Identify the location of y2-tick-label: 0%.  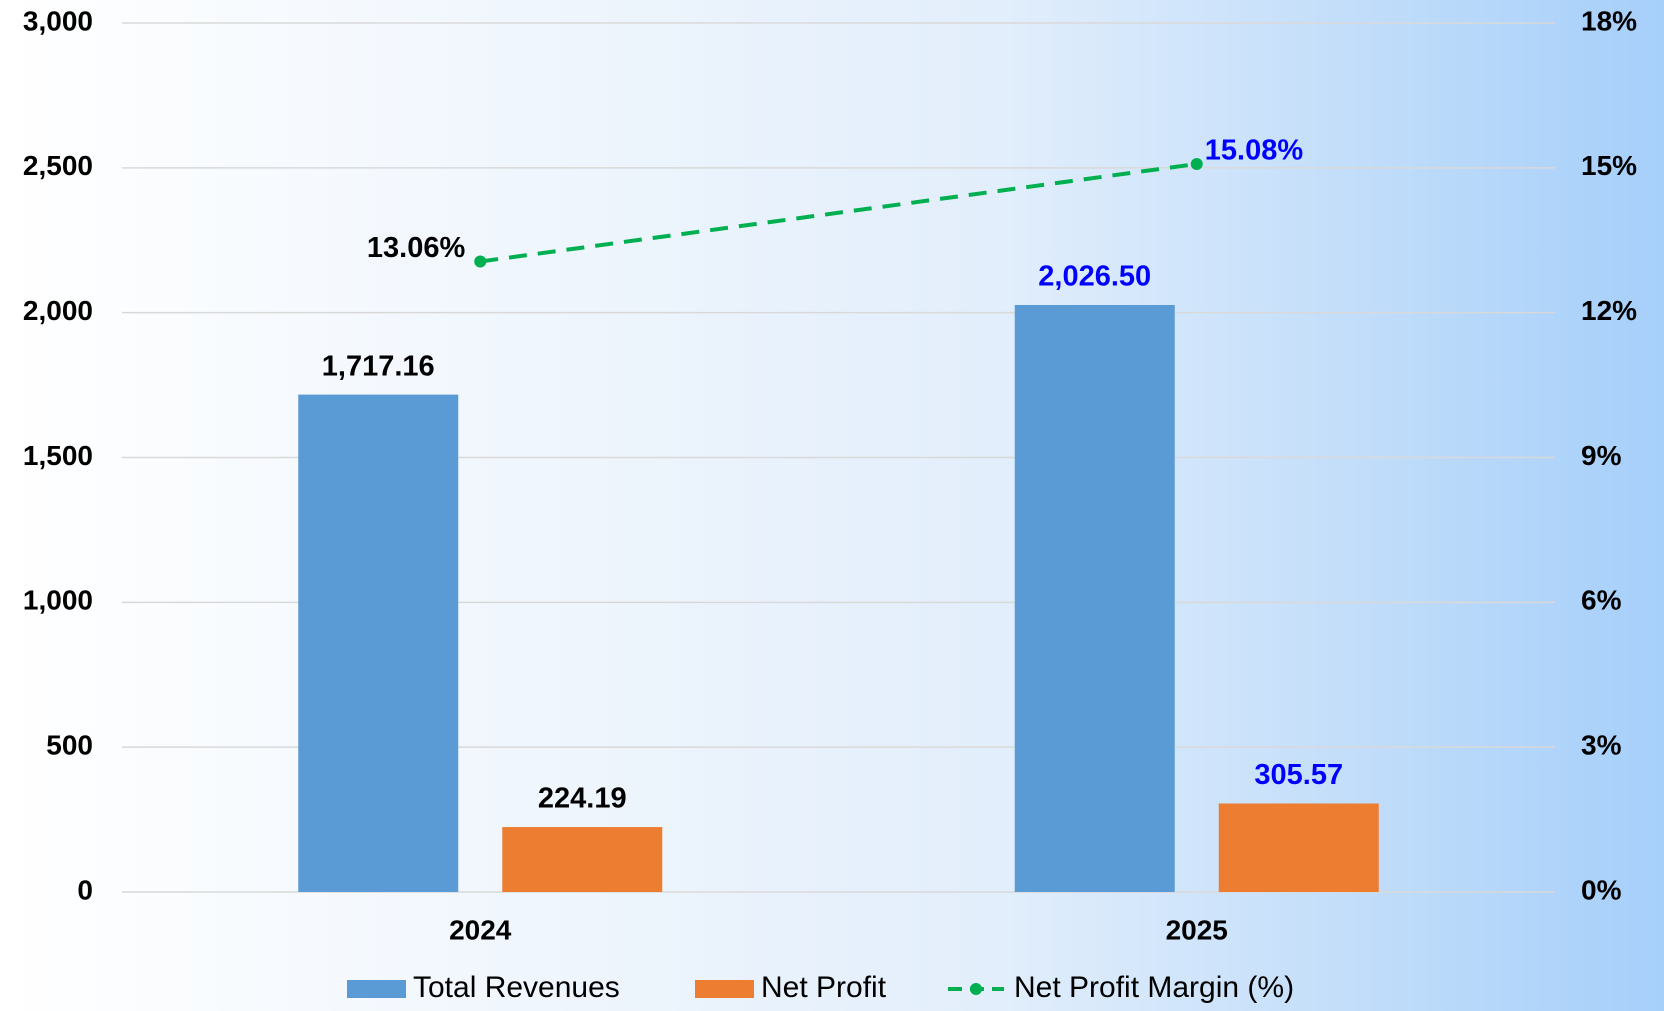
(1601, 889).